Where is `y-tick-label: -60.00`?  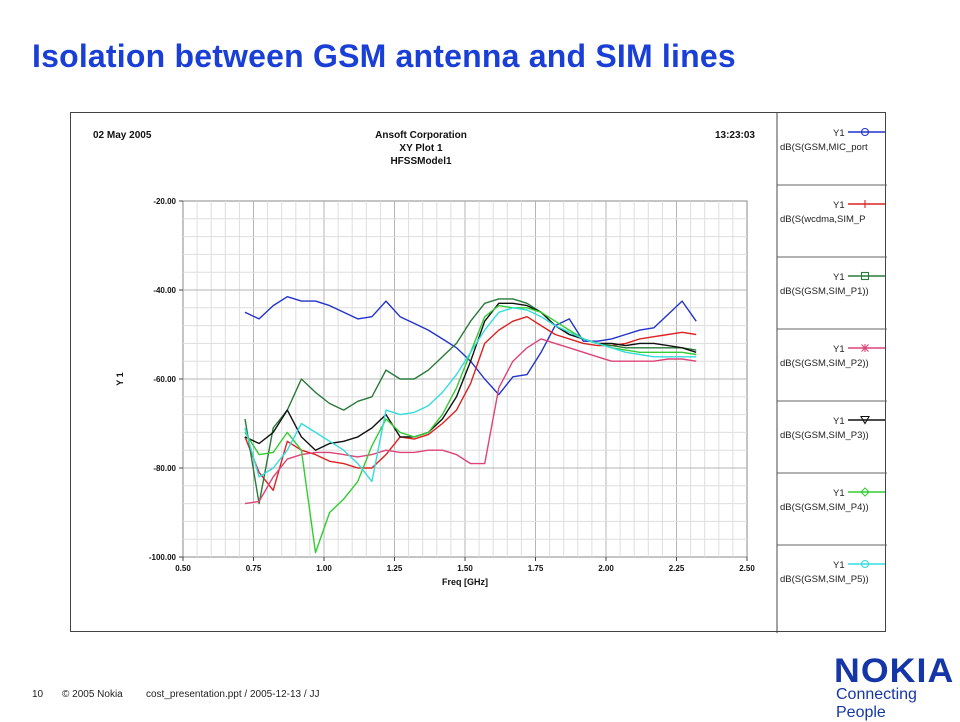 y-tick-label: -60.00 is located at coordinates (164, 379).